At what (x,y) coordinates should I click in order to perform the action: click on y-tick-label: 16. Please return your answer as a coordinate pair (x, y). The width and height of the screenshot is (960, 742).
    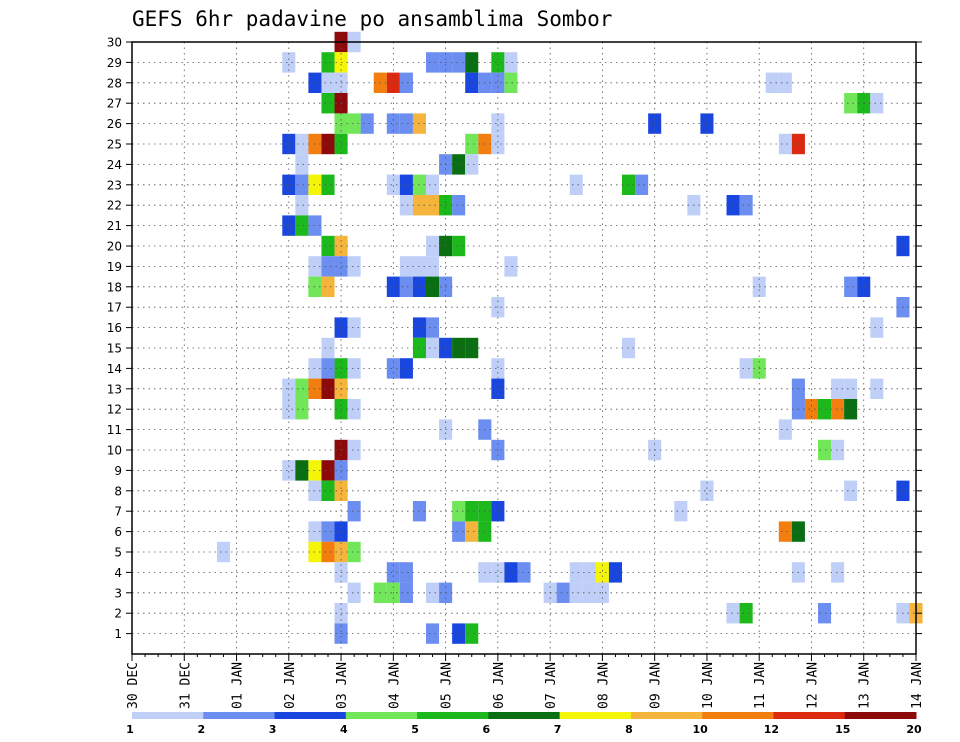
    Looking at the image, I should click on (114, 328).